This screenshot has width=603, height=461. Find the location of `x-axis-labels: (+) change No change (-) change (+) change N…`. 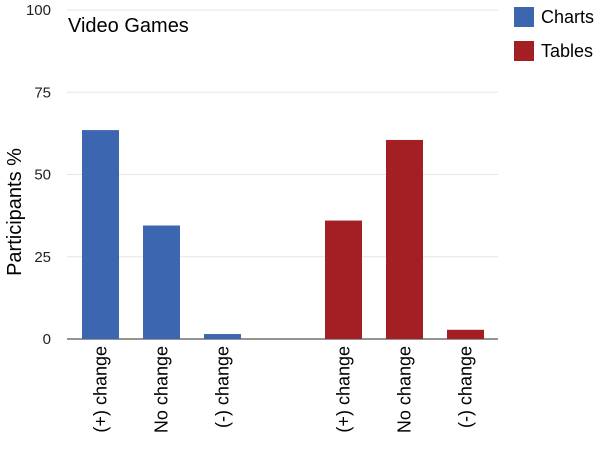

x-axis-labels: (+) change No change (-) change (+) change N… is located at coordinates (283, 389).